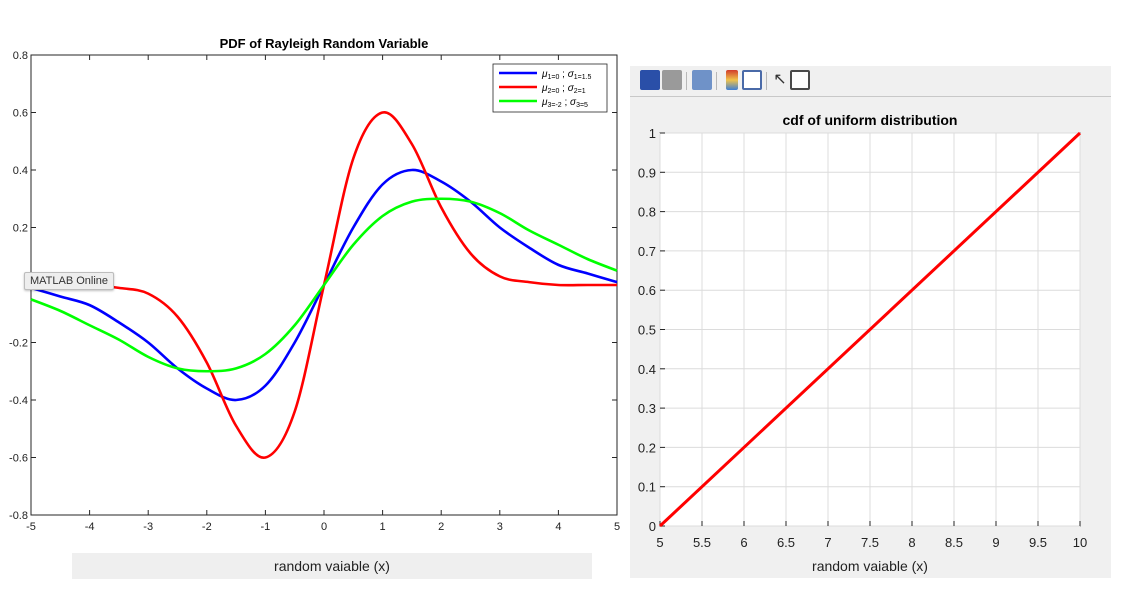  Describe the element at coordinates (18, 459) in the screenshot. I see `y-tick-label: -0.6` at that location.